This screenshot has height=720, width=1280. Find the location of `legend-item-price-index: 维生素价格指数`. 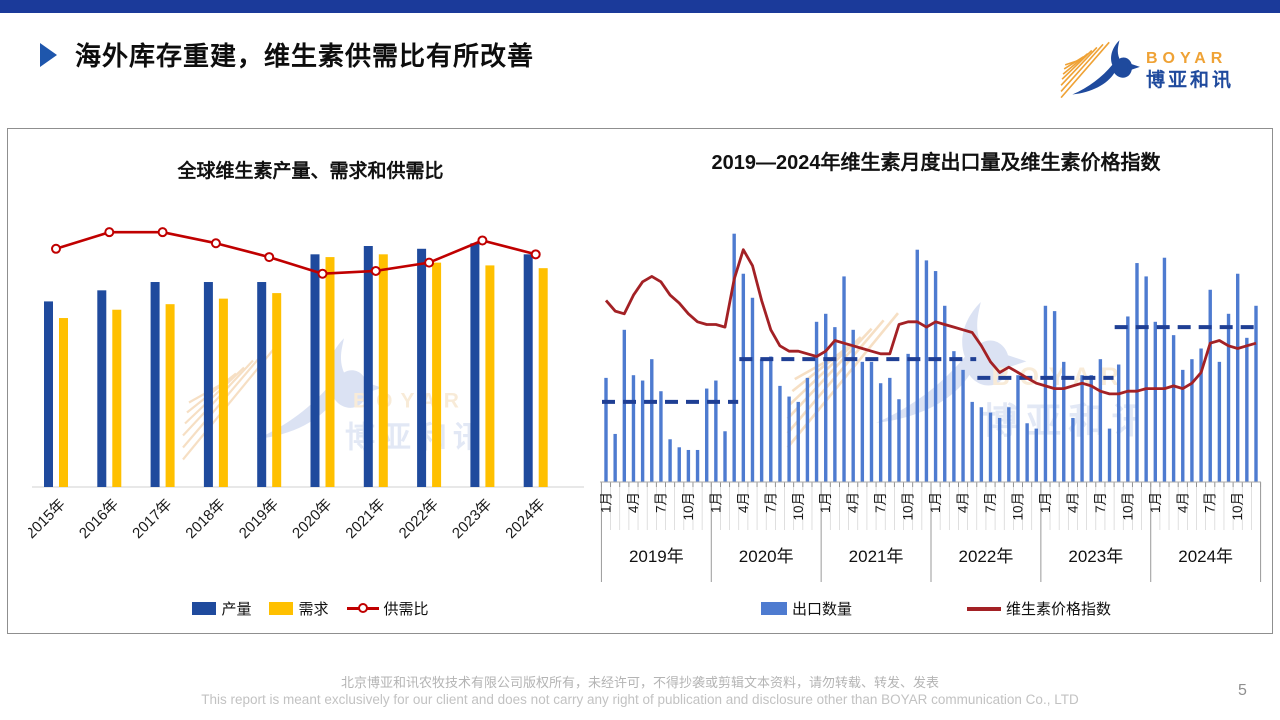

legend-item-price-index: 维生素价格指数 is located at coordinates (1039, 608).